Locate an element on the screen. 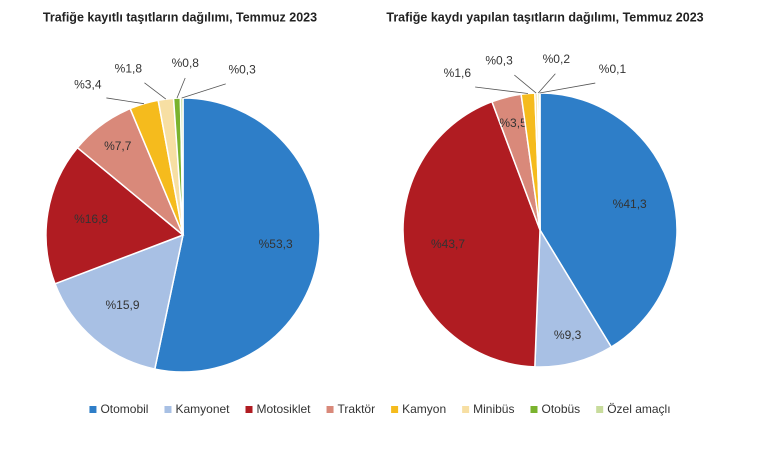 This screenshot has height=450, width=760. legend-label: Minibüs is located at coordinates (493, 409).